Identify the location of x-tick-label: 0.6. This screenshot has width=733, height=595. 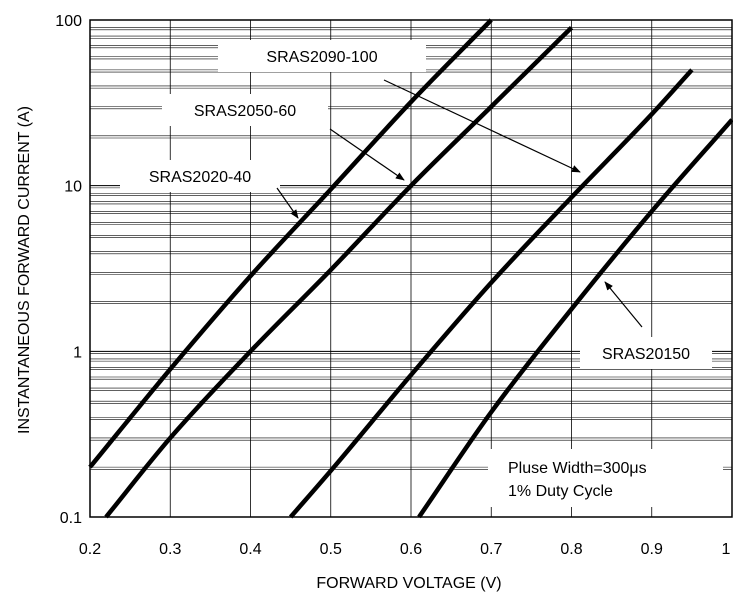
(411, 549).